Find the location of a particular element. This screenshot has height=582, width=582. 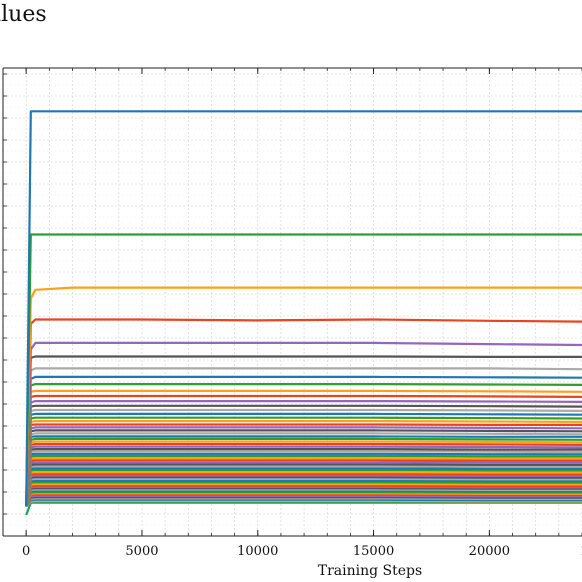

tick-labels: 0 5000 10000 15000 20000 2 Training Steps is located at coordinates (302, 561).